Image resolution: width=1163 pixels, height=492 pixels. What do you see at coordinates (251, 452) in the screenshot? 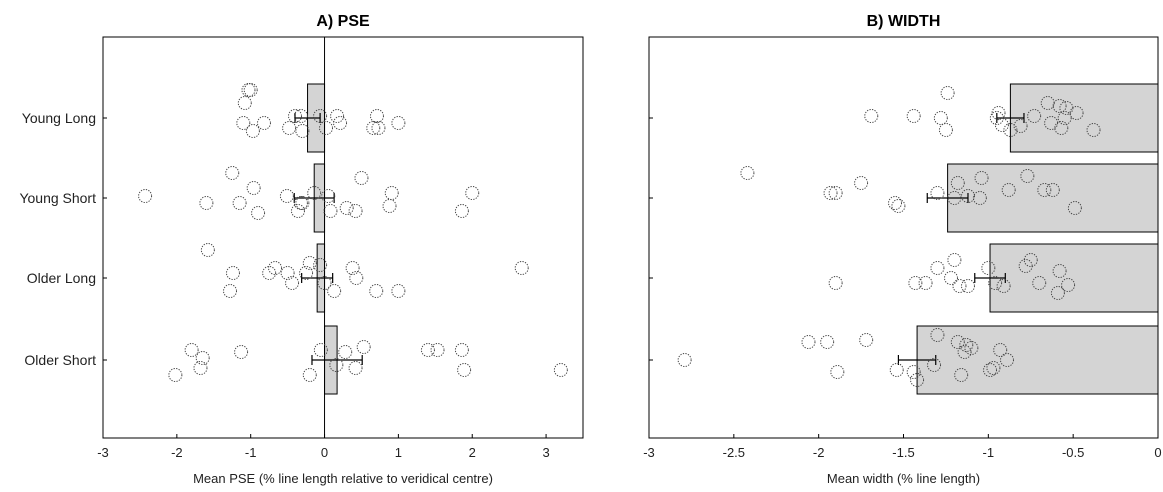
I see `x-tick-label-pse-2: -1` at bounding box center [251, 452].